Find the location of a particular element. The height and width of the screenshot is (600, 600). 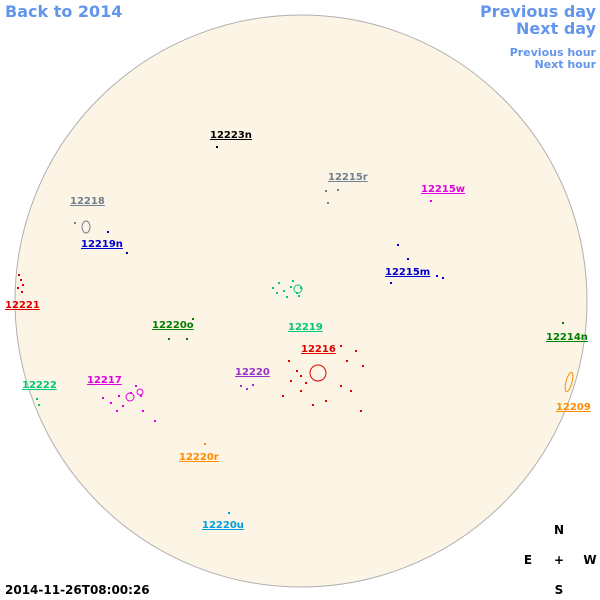

region-label: 12215m is located at coordinates (407, 272).